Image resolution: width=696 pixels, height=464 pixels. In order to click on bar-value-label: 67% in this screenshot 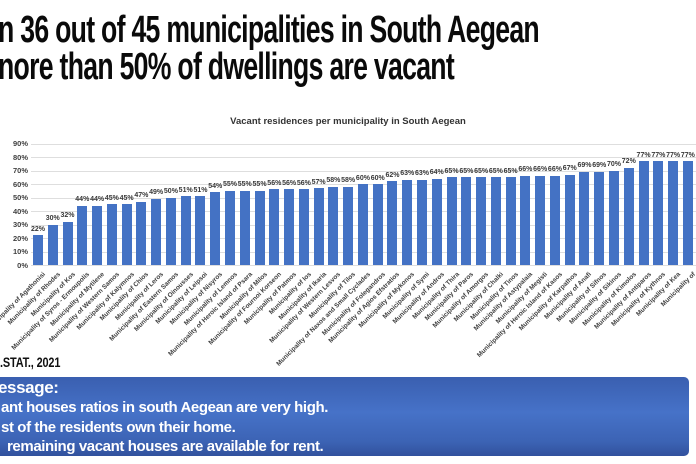, I will do `click(569, 169)`.